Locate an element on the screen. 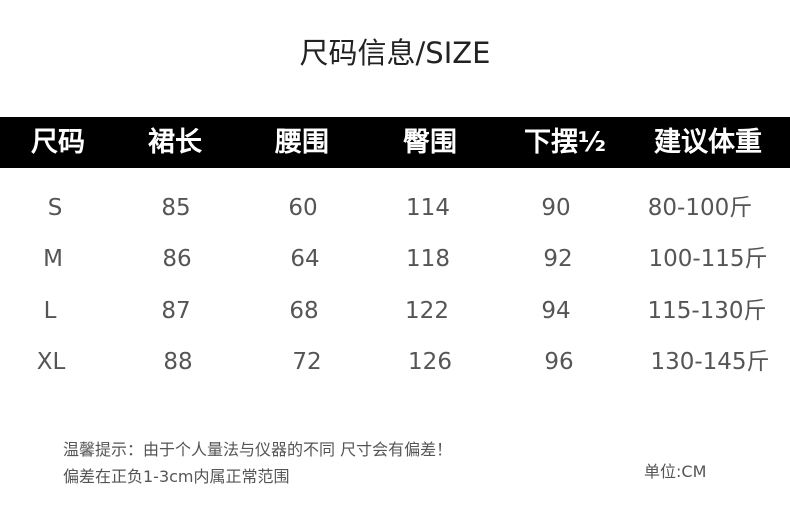 This screenshot has height=526, width=790. header-size: 尺码 is located at coordinates (58, 142).